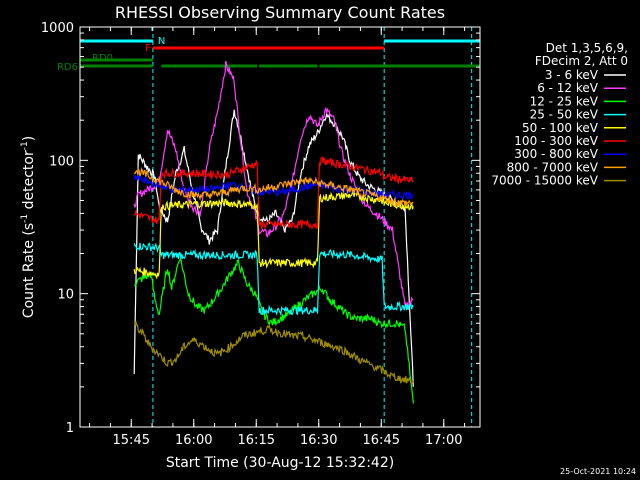  What do you see at coordinates (587, 48) in the screenshot?
I see `legend-header-line-1: Det 1,3,5,6,9,` at bounding box center [587, 48].